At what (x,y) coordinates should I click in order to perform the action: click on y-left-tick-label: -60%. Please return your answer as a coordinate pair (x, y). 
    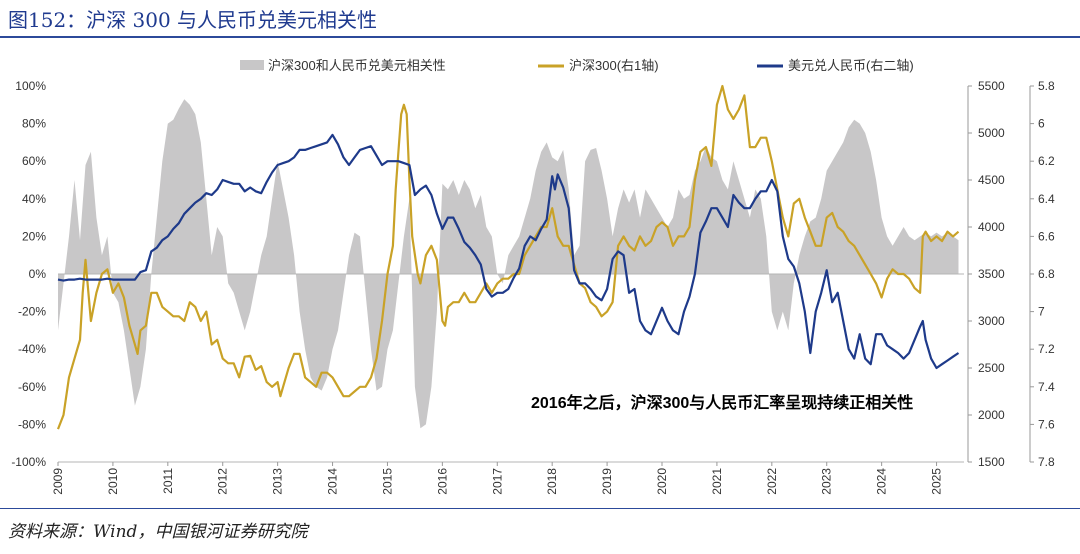
    Looking at the image, I should click on (32, 387).